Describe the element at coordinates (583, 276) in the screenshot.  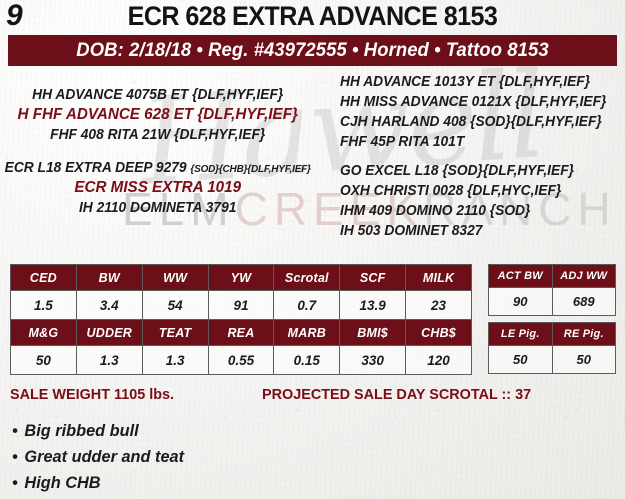
I see `mini-header: ADJ WW` at that location.